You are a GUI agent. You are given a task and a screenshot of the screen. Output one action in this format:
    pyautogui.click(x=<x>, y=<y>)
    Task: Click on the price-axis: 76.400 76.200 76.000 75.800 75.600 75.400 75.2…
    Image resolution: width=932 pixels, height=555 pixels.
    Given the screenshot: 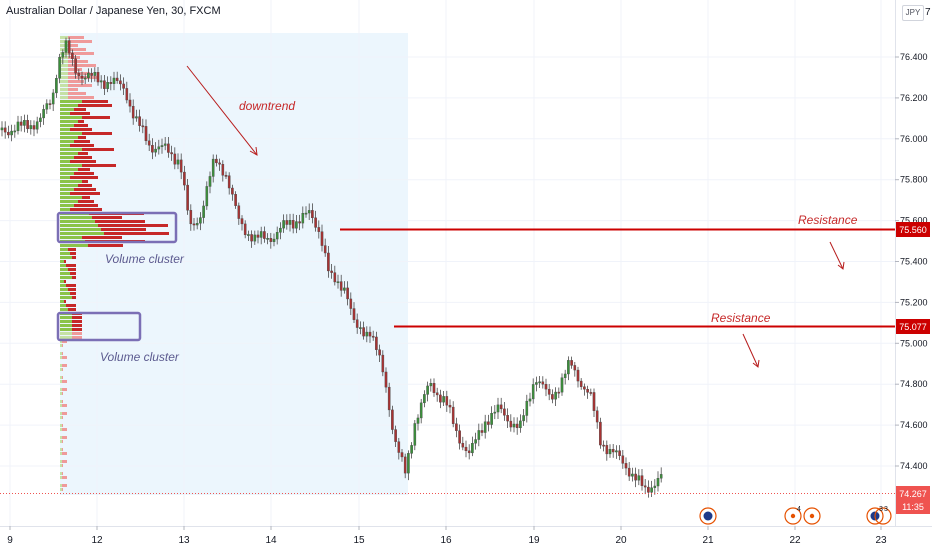 What is the action you would take?
    pyautogui.click(x=913, y=275)
    